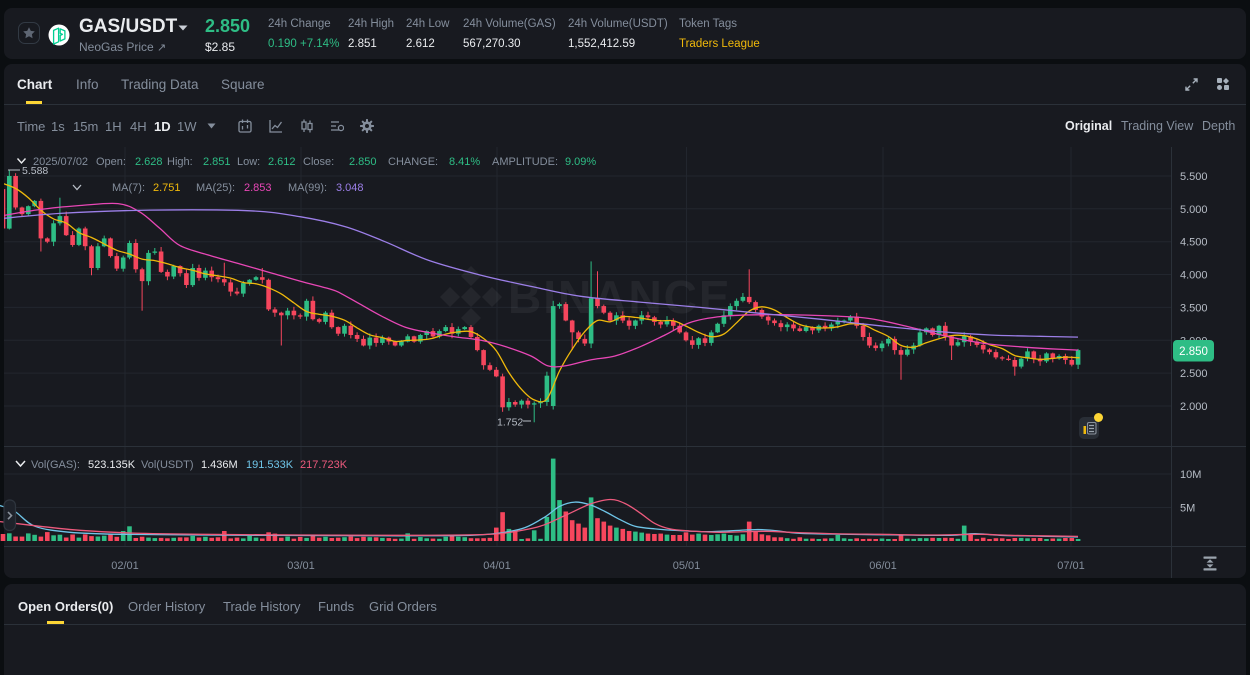  I want to click on svg-text: 3.500, so click(1194, 308).